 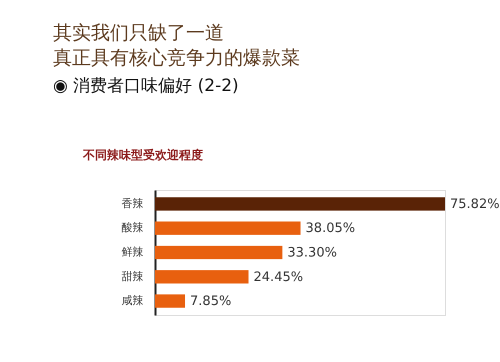 What do you see at coordinates (475, 204) in the screenshot?
I see `data-label: 75.82%` at bounding box center [475, 204].